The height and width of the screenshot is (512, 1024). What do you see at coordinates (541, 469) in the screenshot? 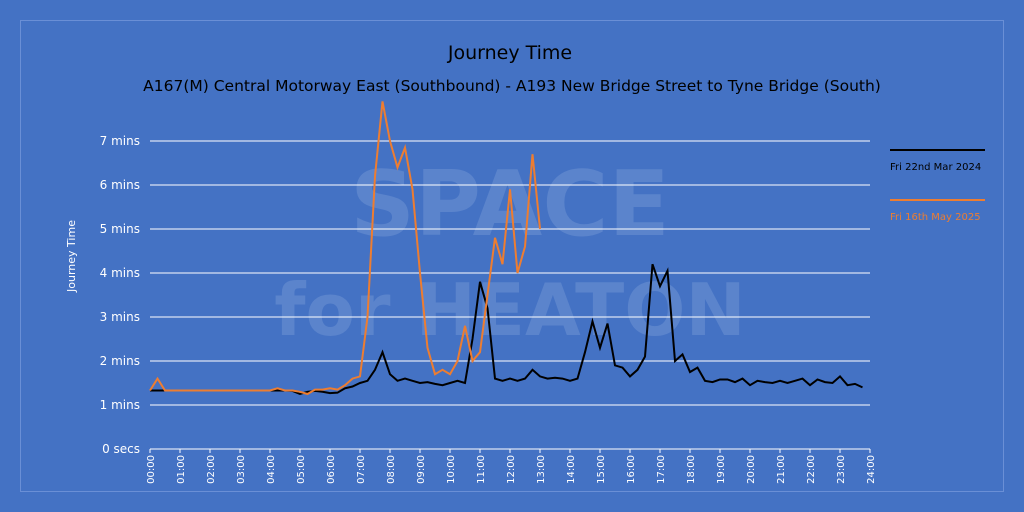
I see `x-tick-label: 13:00` at bounding box center [541, 469].